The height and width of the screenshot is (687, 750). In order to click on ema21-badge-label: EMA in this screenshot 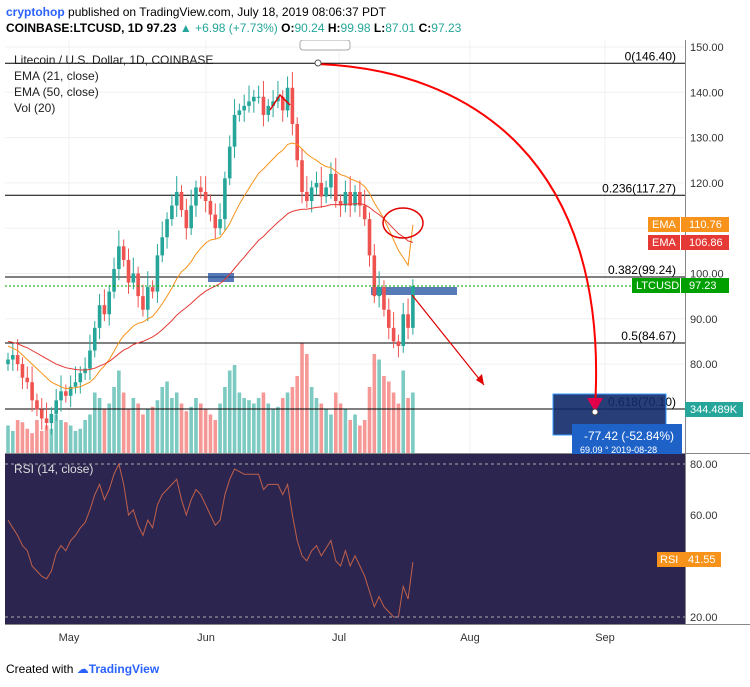, I will do `click(664, 225)`.